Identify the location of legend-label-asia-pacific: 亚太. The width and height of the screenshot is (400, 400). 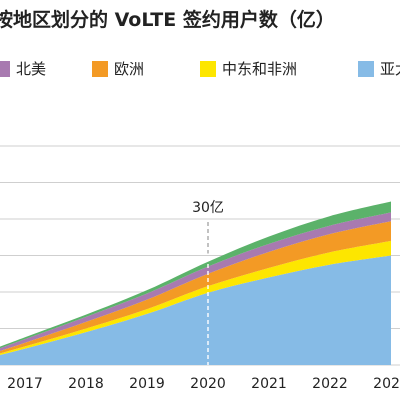
(390, 69).